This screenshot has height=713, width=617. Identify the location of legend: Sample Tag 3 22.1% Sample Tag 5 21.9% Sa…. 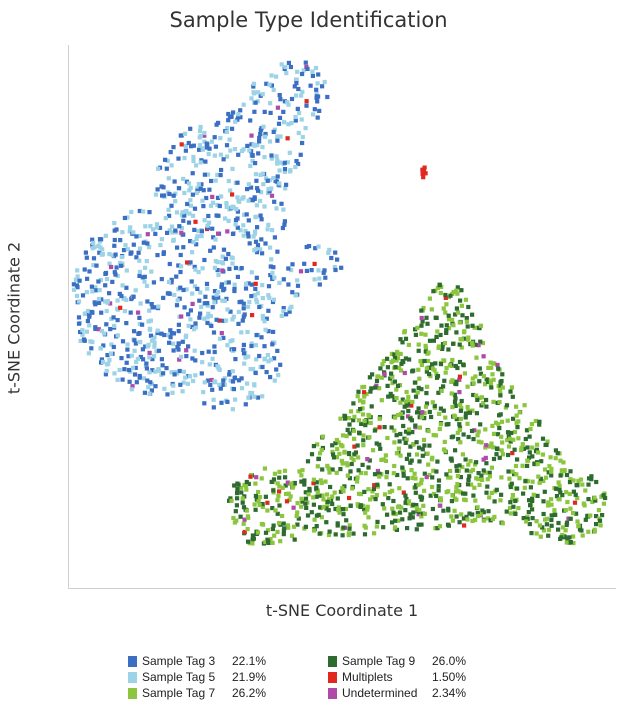
(310, 678).